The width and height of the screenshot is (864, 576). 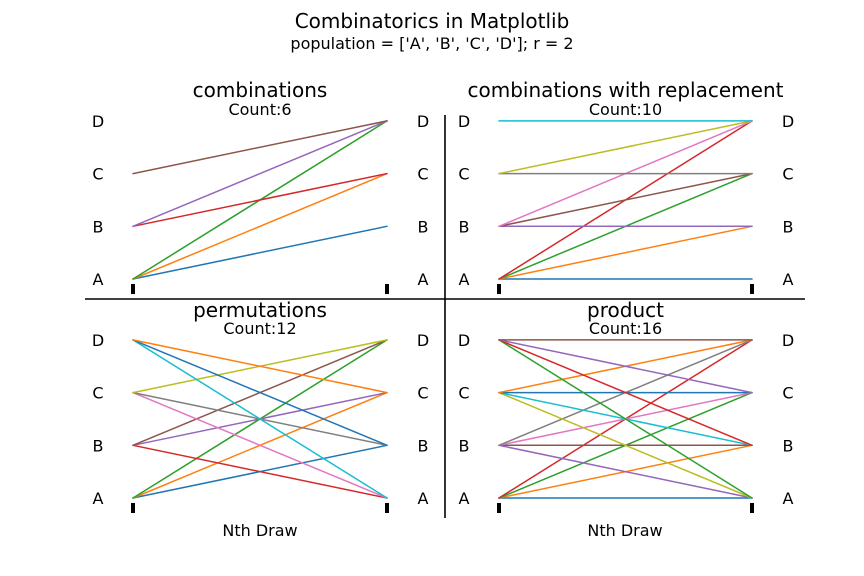 What do you see at coordinates (260, 310) in the screenshot?
I see `panel-title: permutations` at bounding box center [260, 310].